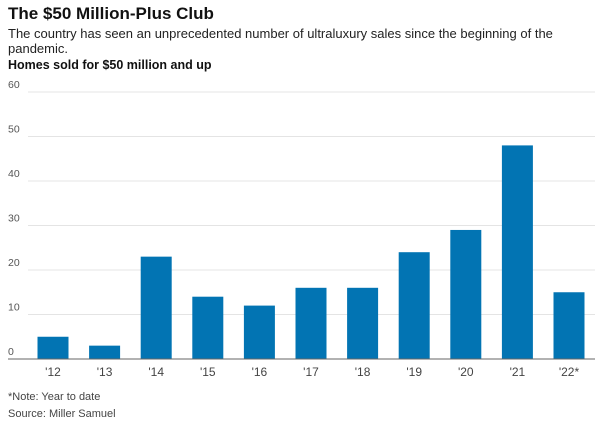  What do you see at coordinates (111, 13) in the screenshot?
I see `chart-title: The $50 Million-Plus Club` at bounding box center [111, 13].